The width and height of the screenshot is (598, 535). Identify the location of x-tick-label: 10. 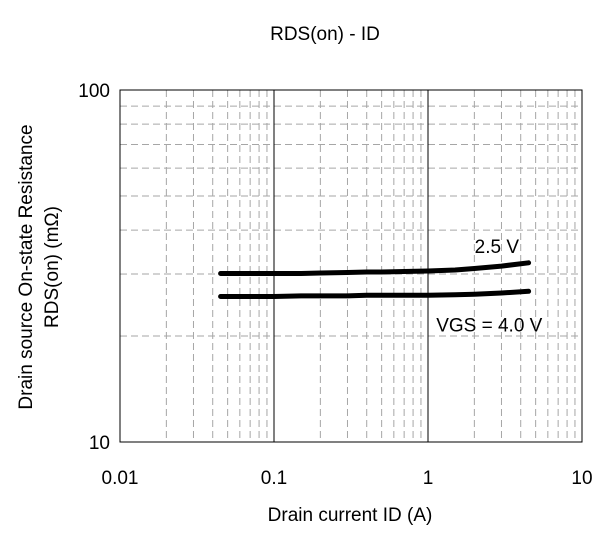
(581, 478).